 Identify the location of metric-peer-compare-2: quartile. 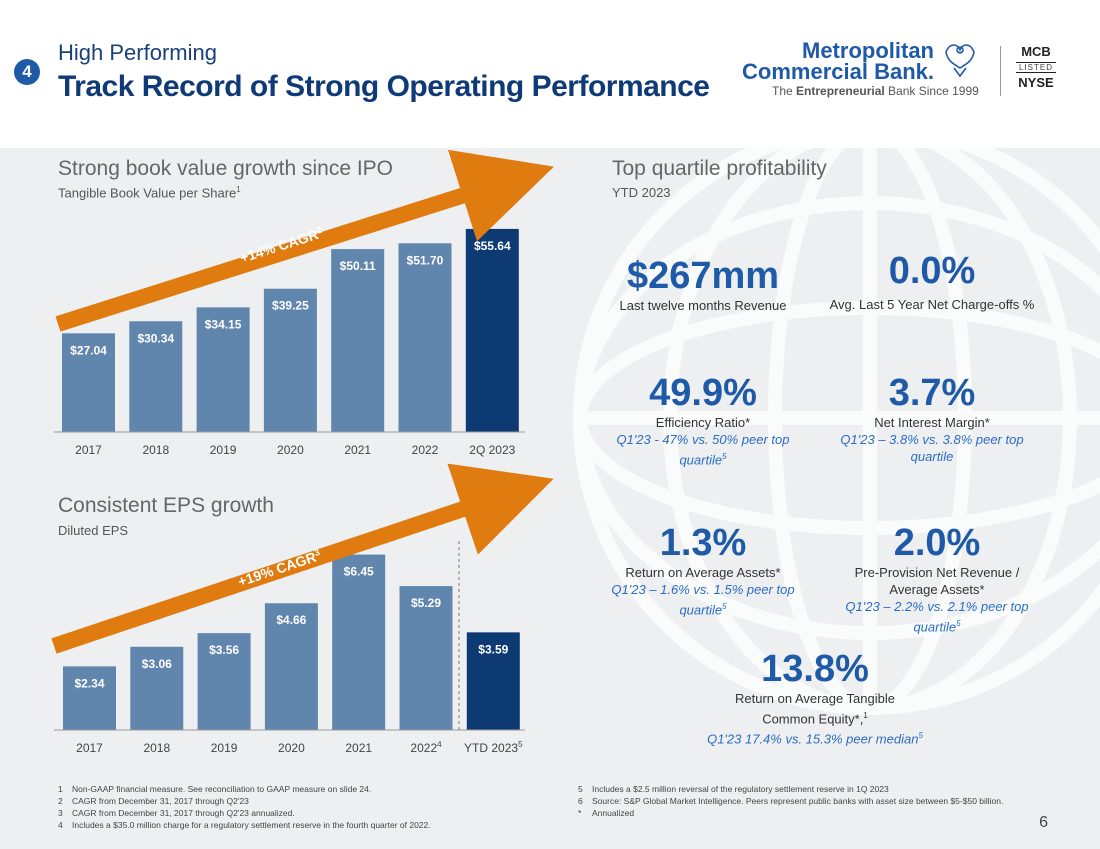
(932, 456).